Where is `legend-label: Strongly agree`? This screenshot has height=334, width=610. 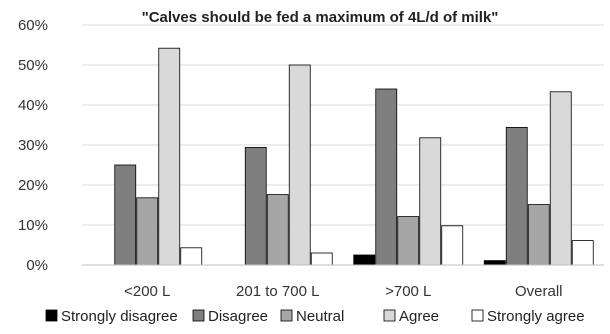 legend-label: Strongly agree is located at coordinates (536, 316).